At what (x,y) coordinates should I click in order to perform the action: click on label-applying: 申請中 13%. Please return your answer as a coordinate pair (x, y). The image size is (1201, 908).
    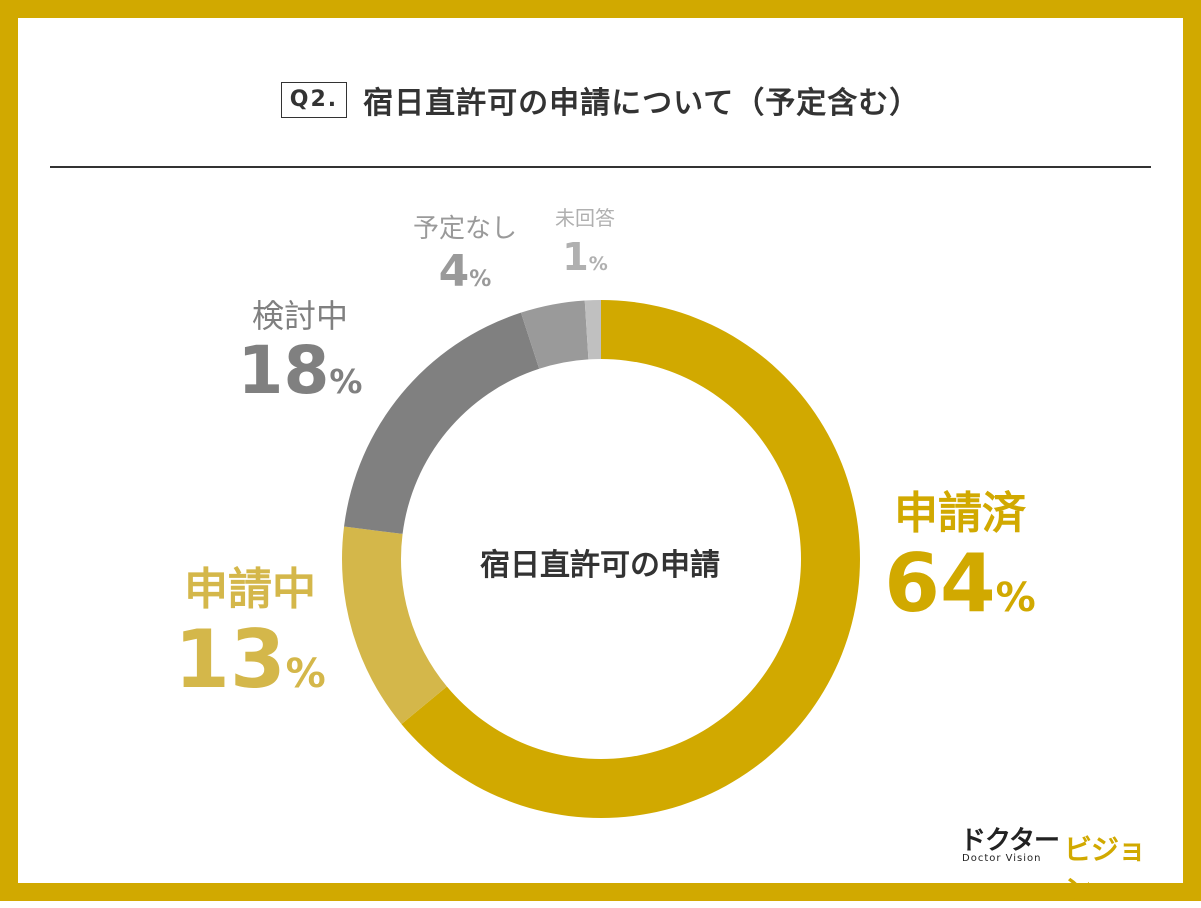
    Looking at the image, I should click on (250, 634).